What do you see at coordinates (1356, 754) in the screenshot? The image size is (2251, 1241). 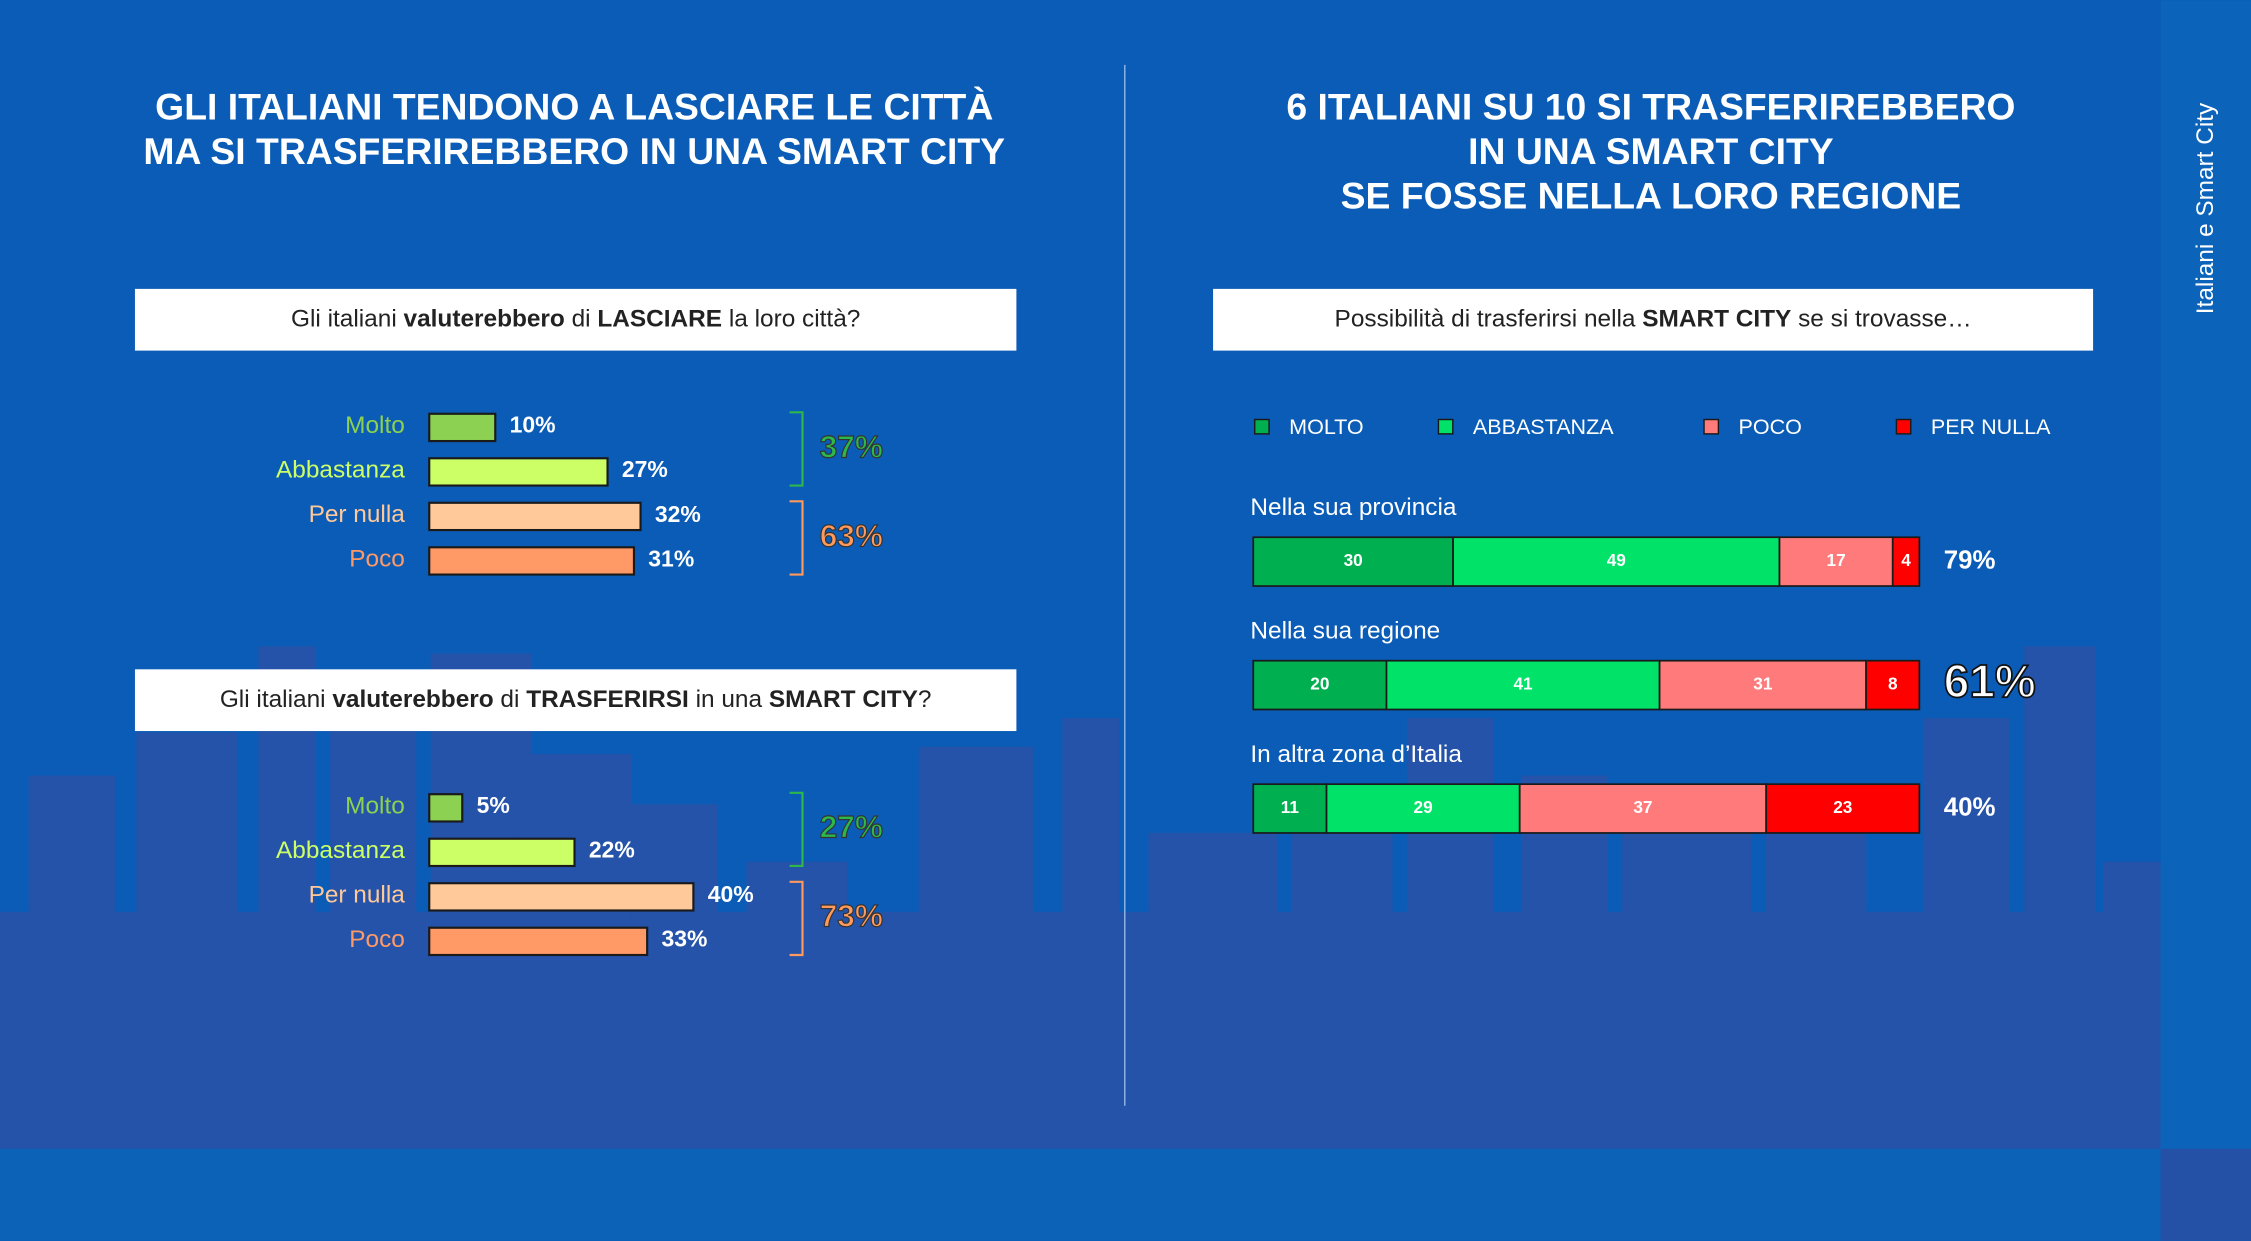 I see `category-label: In altra zona d’Italia` at bounding box center [1356, 754].